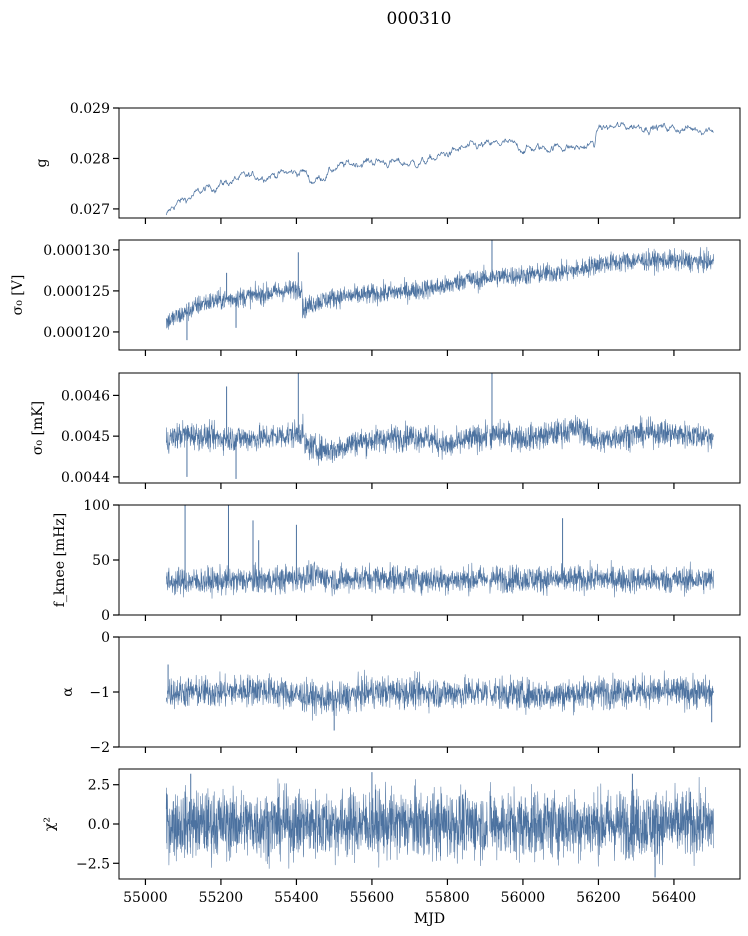  Describe the element at coordinates (93, 864) in the screenshot. I see `y-tick-label-0: −2.5` at that location.